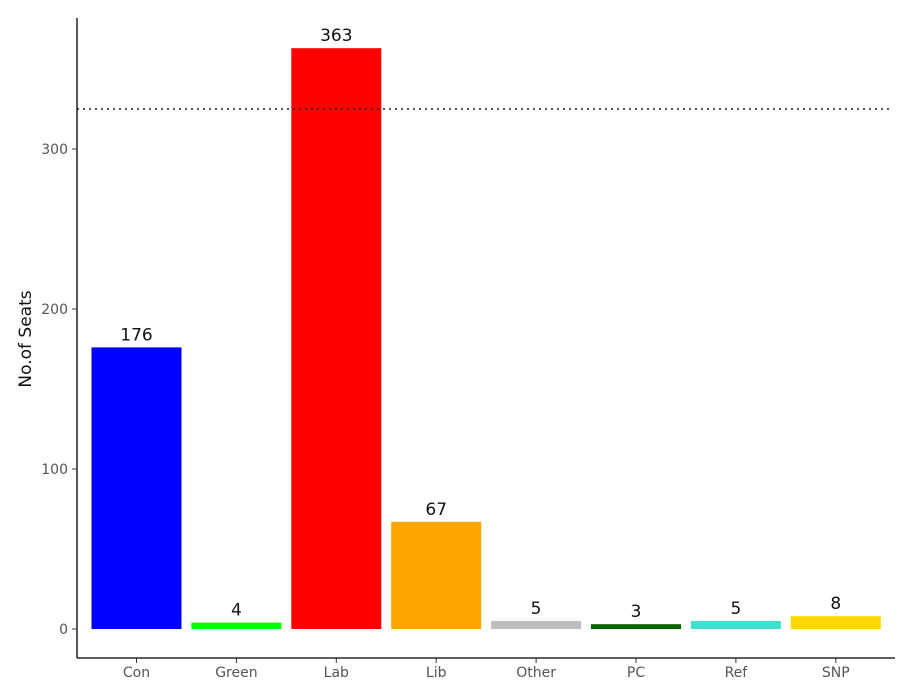 The image size is (908, 688). What do you see at coordinates (735, 609) in the screenshot?
I see `data-label-ref: 5` at bounding box center [735, 609].